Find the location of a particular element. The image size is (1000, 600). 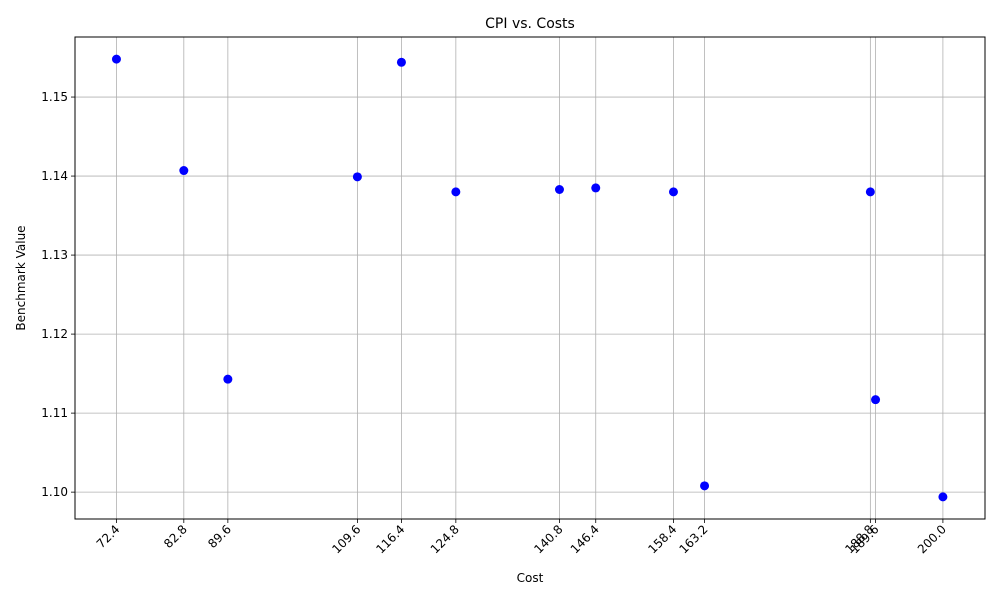

x-tick-label: 116.4 is located at coordinates (390, 539).